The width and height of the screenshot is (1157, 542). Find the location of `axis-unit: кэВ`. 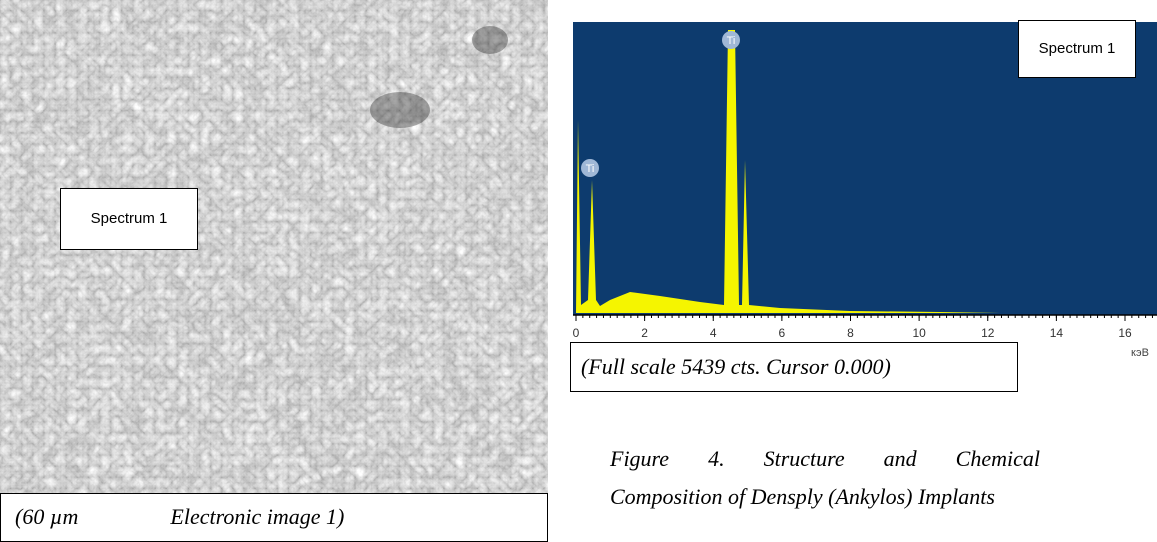

axis-unit: кэВ is located at coordinates (1140, 353).